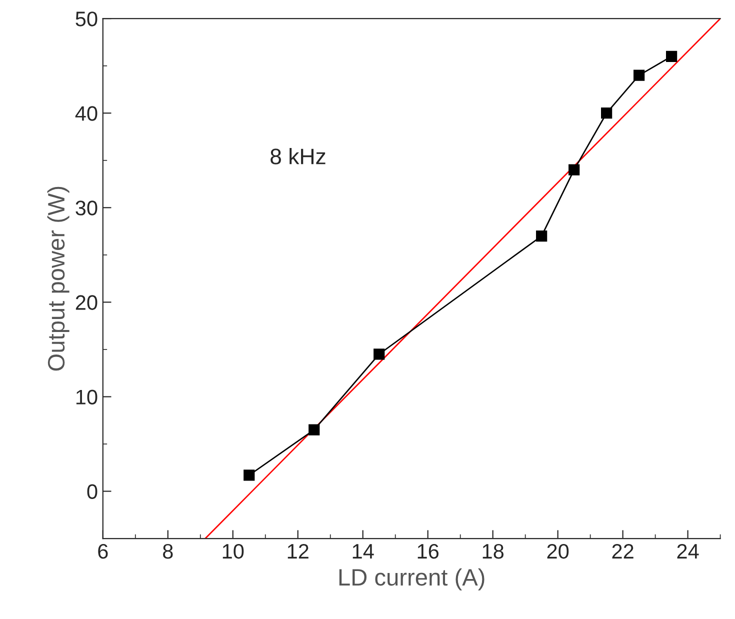  I want to click on x-tick-label: 24, so click(688, 551).